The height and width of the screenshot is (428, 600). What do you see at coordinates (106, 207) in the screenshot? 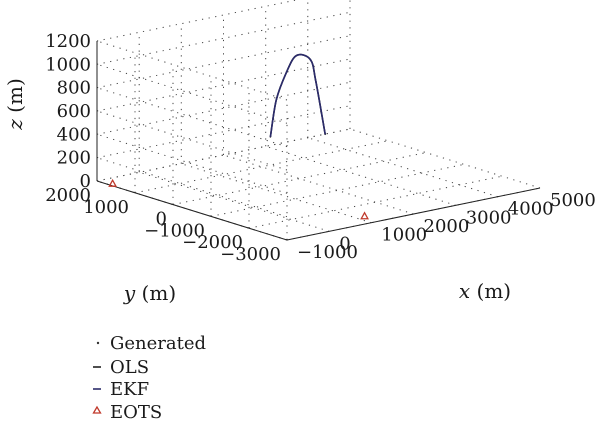
I see `y-tick-label: 1000` at bounding box center [106, 207].